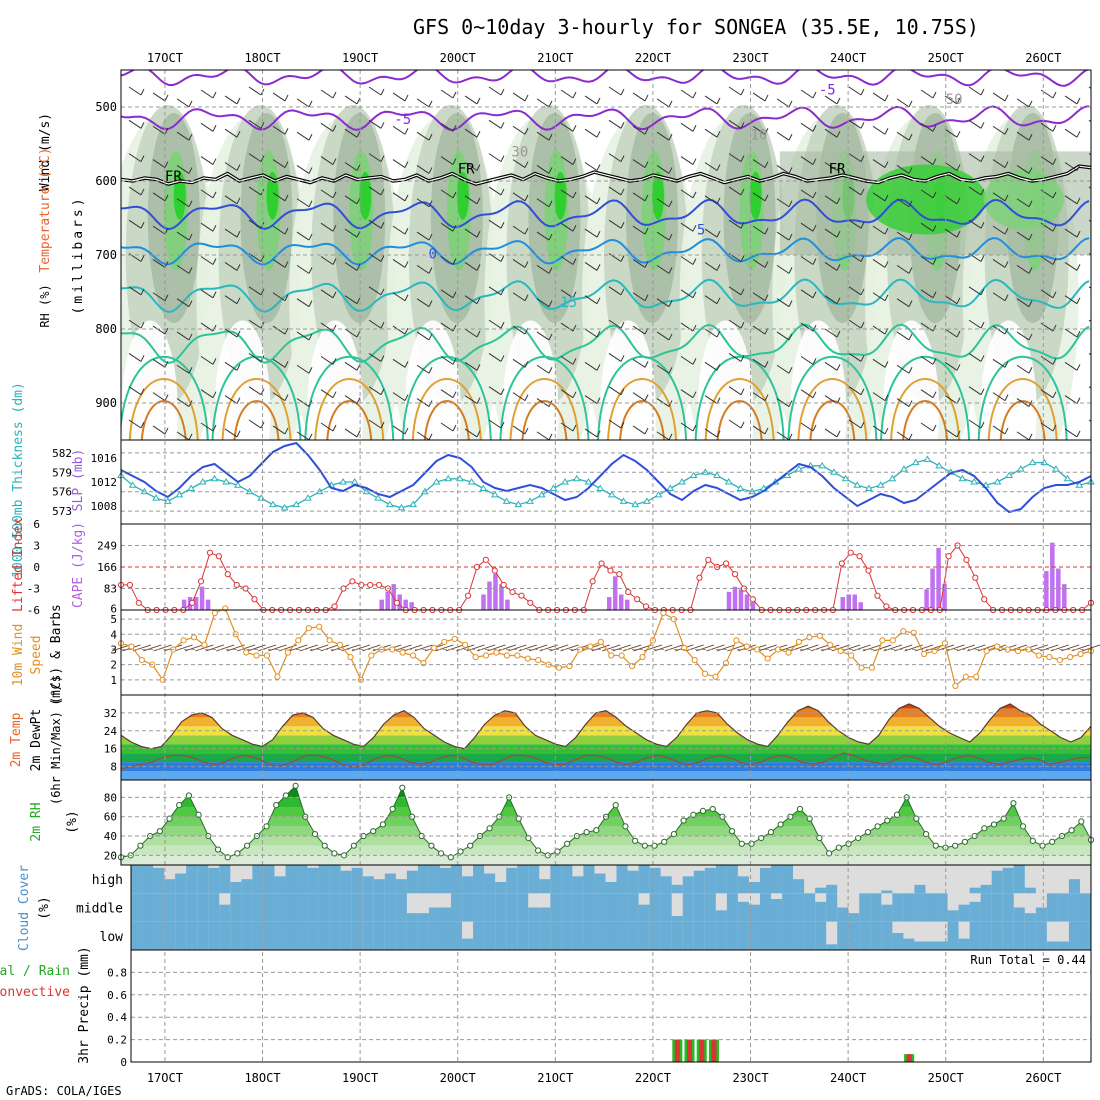 Image resolution: width=1100 pixels, height=1100 pixels. I want to click on profile-annotation: -5, so click(402, 120).